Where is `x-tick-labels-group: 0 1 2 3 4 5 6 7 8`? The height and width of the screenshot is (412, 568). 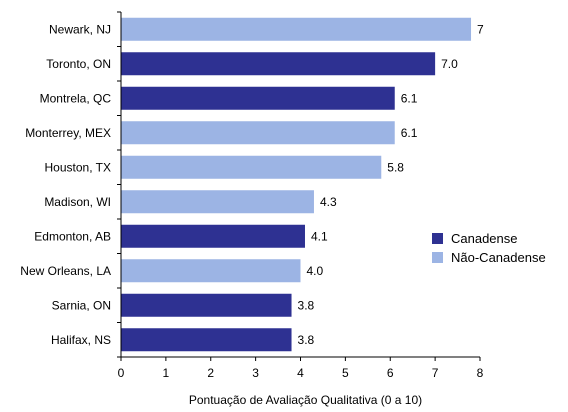 x-tick-labels-group: 0 1 2 3 4 5 6 7 8 is located at coordinates (301, 373).